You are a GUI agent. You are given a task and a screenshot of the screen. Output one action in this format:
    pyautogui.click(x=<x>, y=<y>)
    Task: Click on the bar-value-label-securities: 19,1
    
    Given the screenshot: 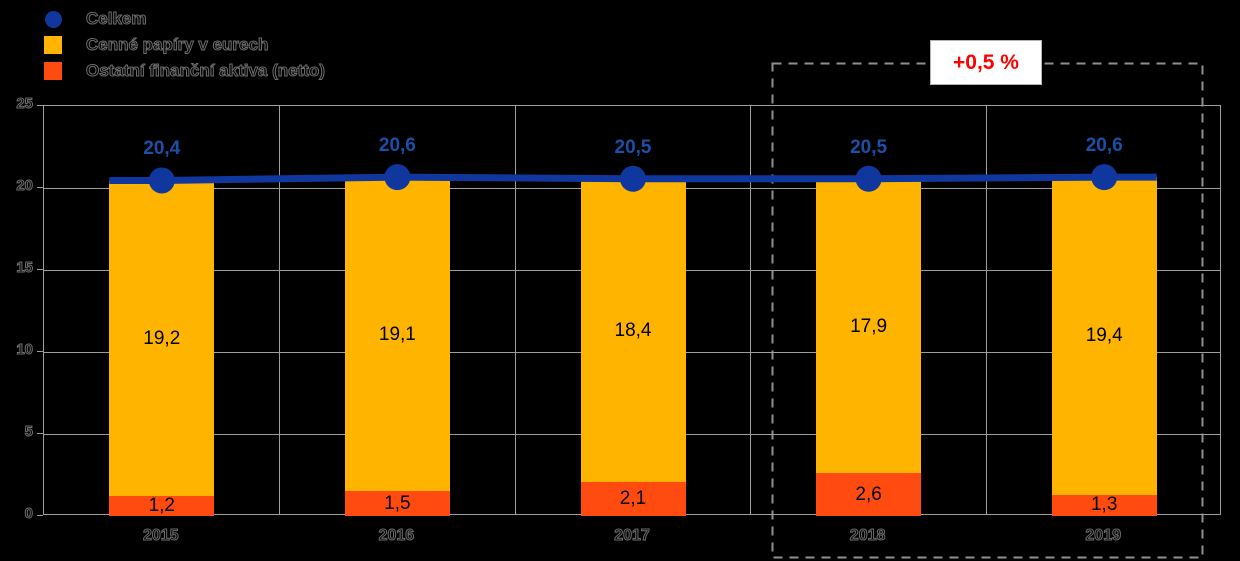 What is the action you would take?
    pyautogui.click(x=397, y=334)
    